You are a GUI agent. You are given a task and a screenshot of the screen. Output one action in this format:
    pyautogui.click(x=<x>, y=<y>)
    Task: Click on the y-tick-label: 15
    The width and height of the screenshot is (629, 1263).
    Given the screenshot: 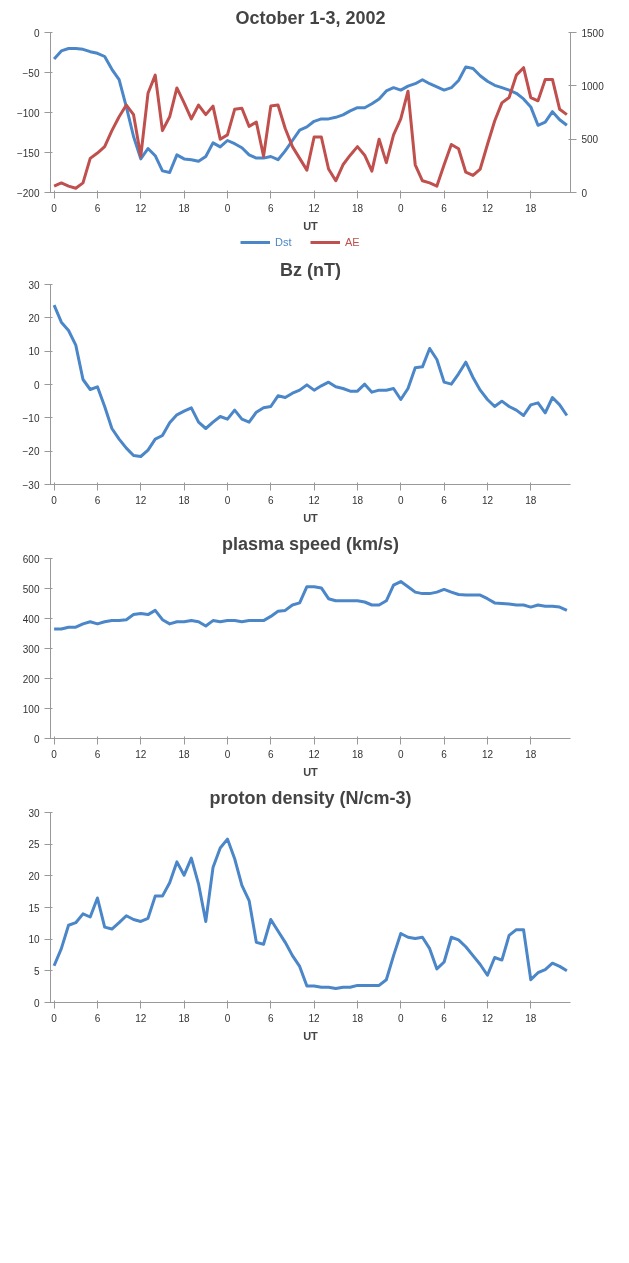 What is the action you would take?
    pyautogui.click(x=34, y=908)
    